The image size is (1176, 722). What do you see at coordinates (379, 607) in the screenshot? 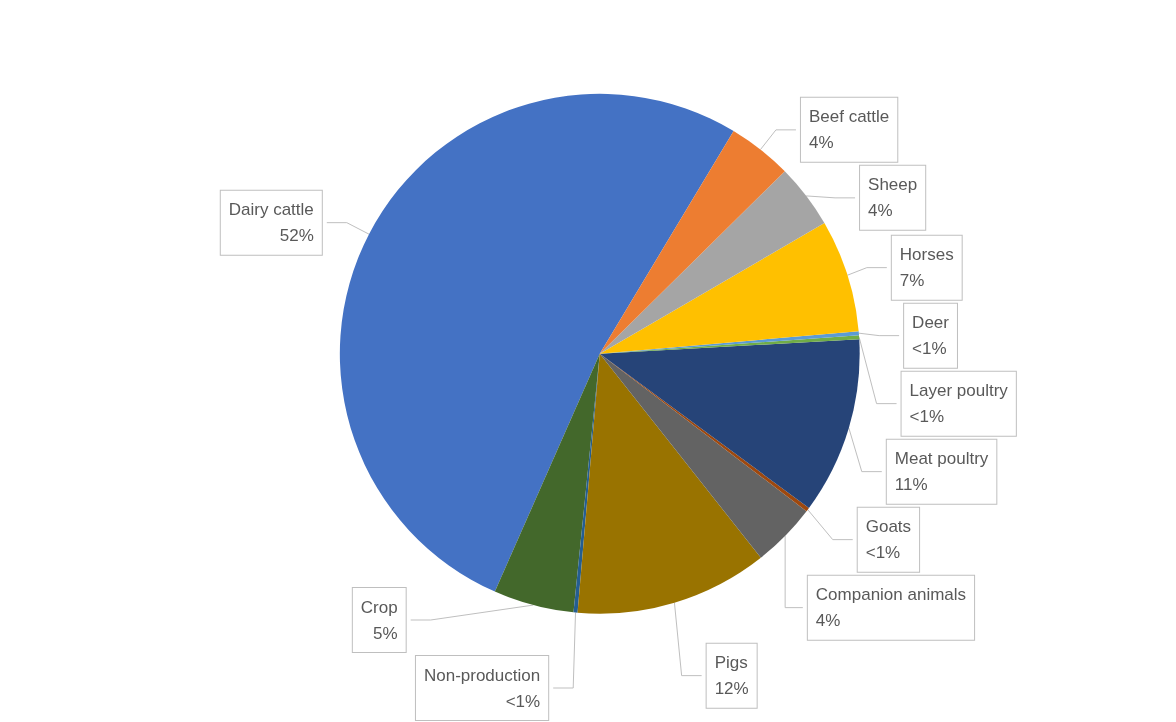
I see `slice-label: Crop` at bounding box center [379, 607].